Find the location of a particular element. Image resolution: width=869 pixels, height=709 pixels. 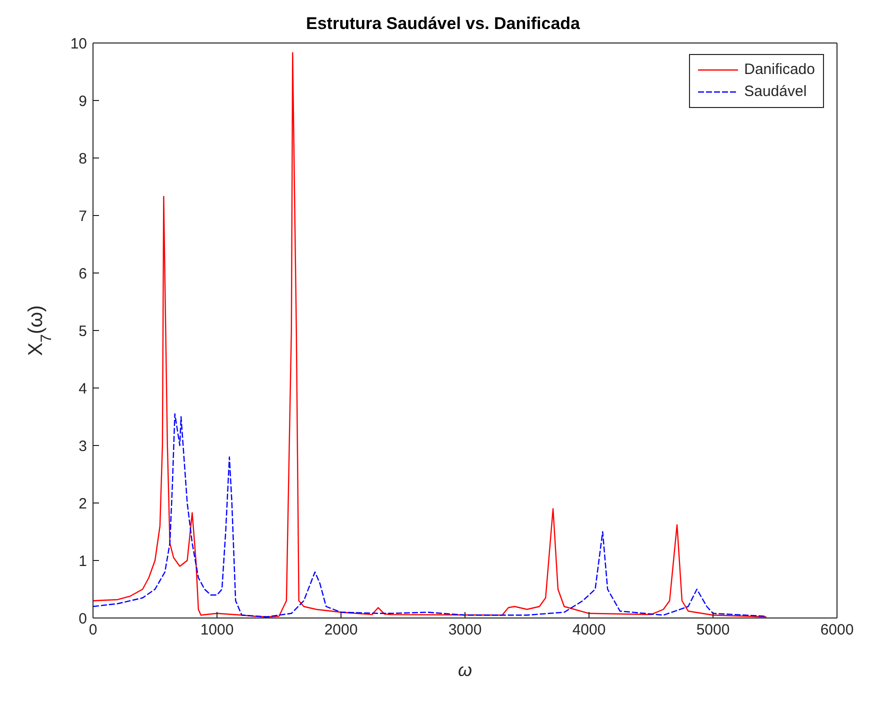

x-axis-title: ω is located at coordinates (465, 670).